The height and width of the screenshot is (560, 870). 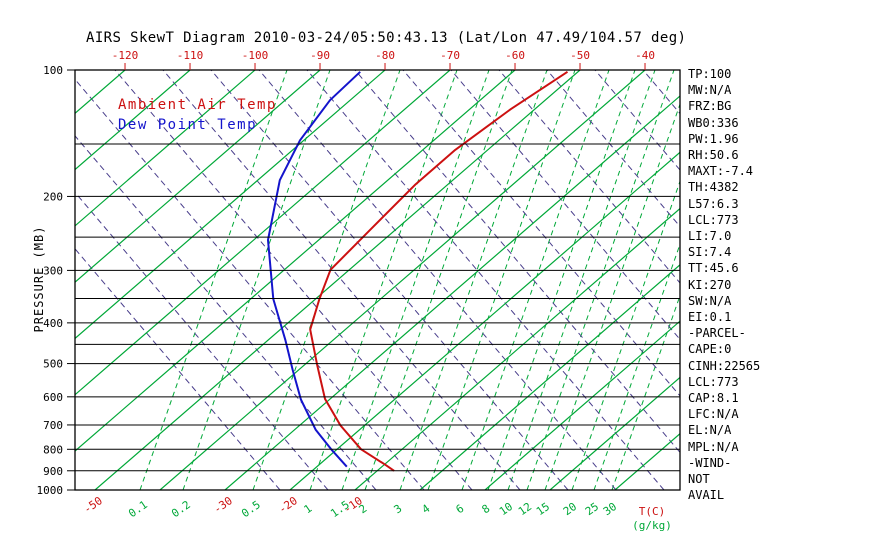 I want to click on stat-line: EI:0.1, so click(x=710, y=317).